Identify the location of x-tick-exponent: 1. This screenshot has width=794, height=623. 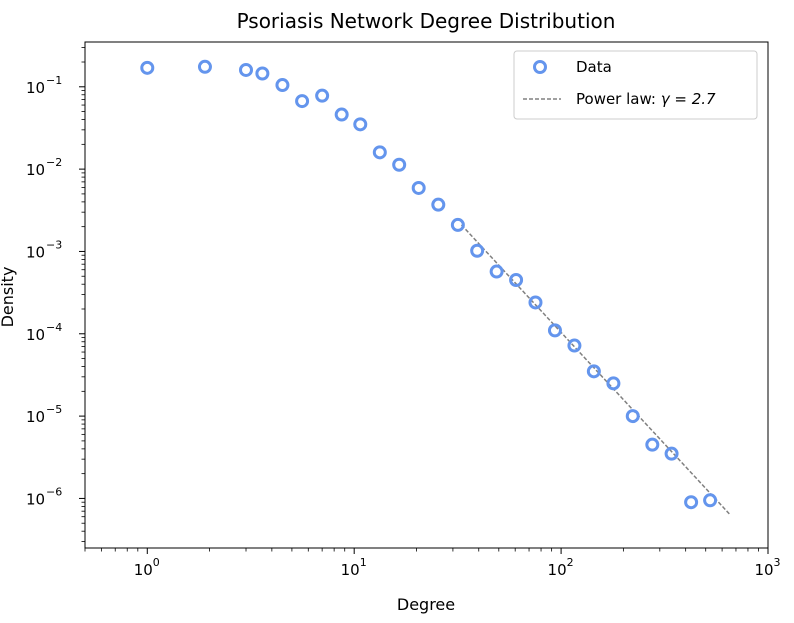
(363, 562).